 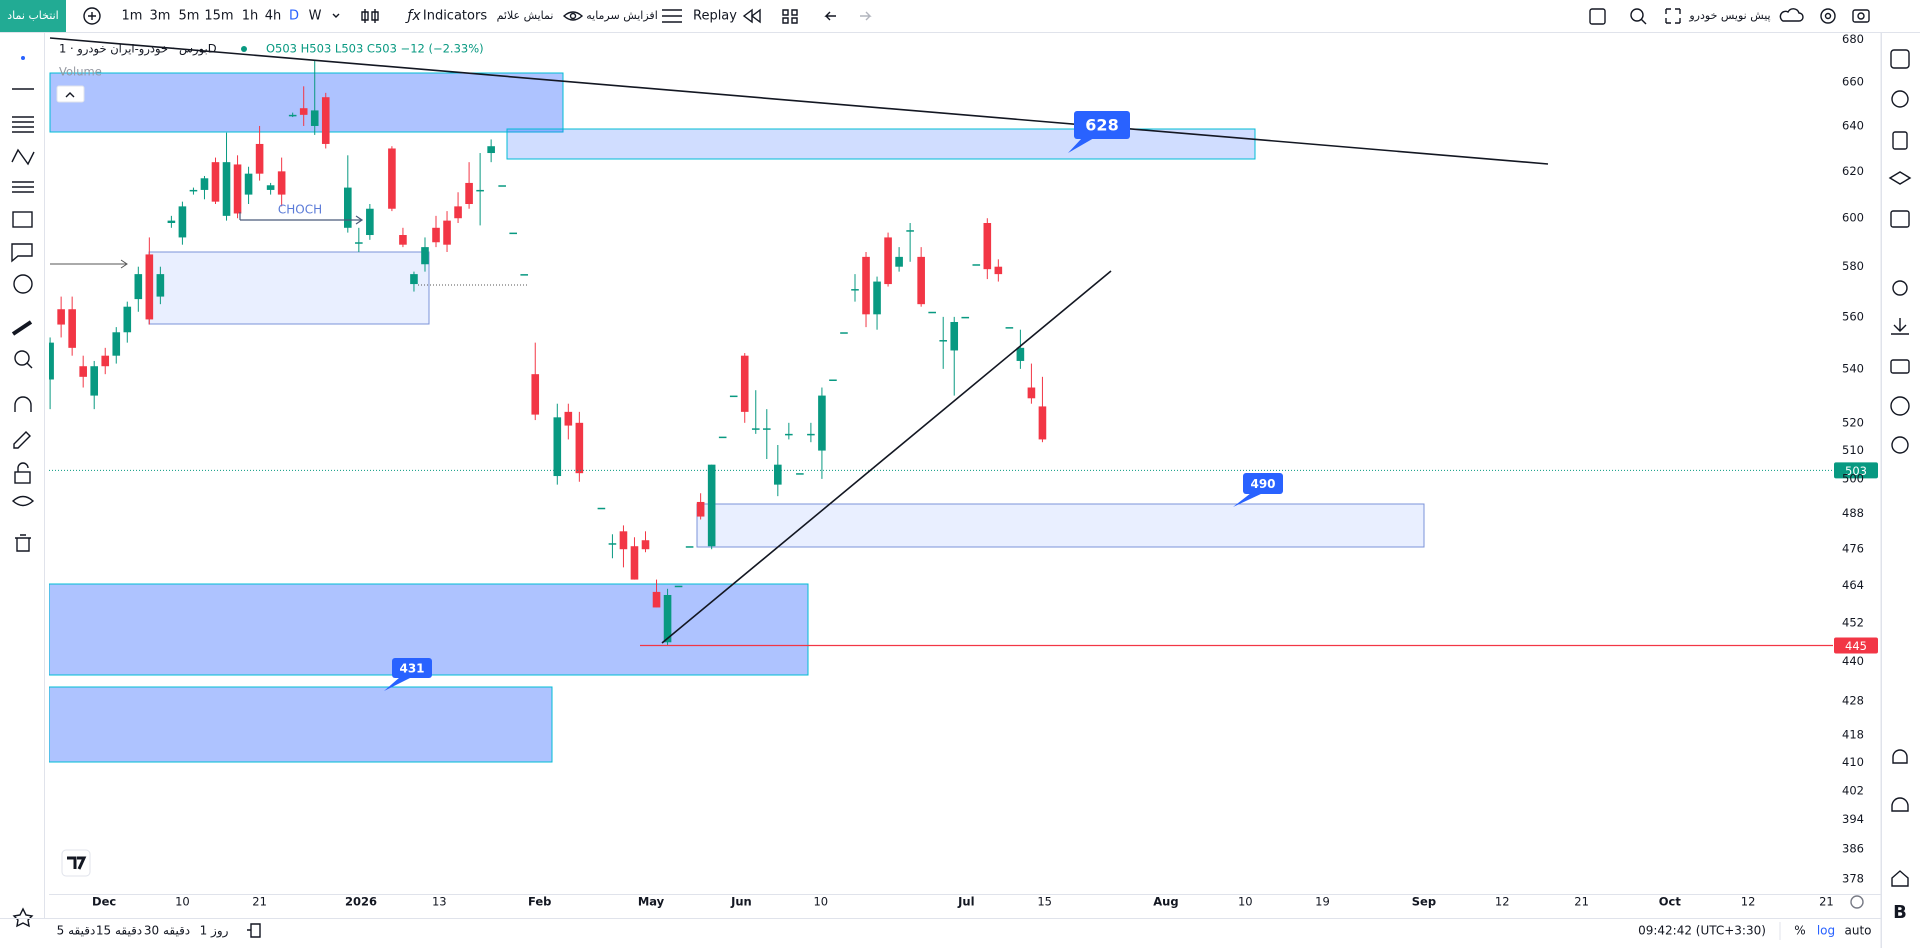 What do you see at coordinates (23, 404) in the screenshot?
I see `magnet-tool` at bounding box center [23, 404].